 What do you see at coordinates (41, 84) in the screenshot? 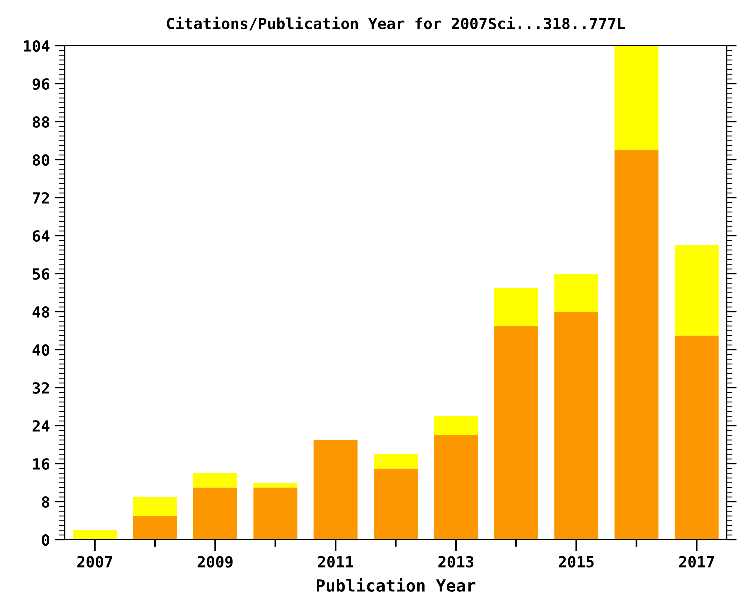
I see `y-tick-label: 96` at bounding box center [41, 84].